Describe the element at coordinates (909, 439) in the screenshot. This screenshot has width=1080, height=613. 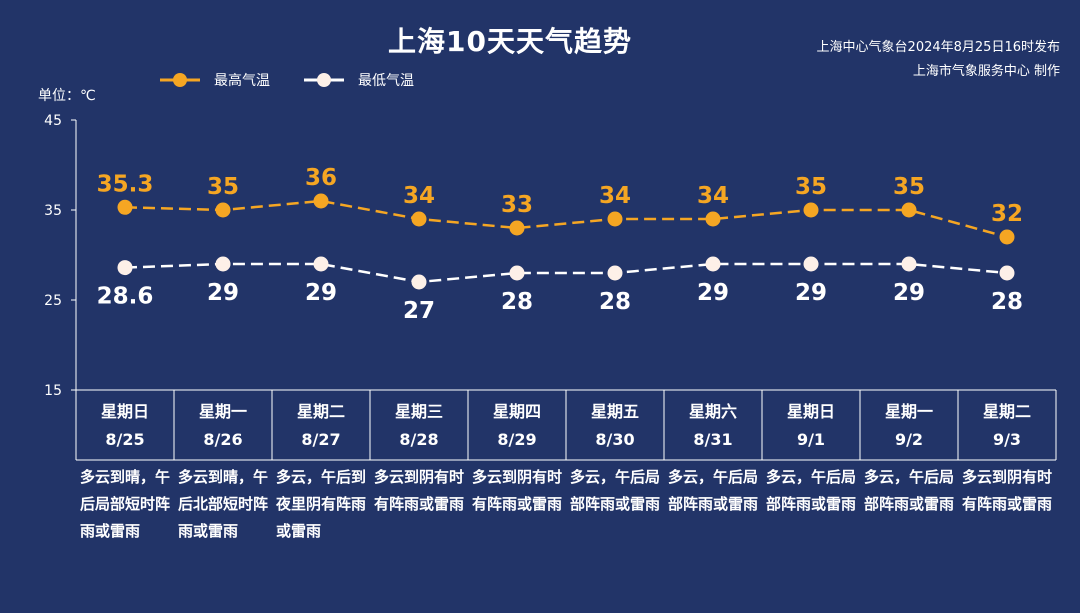
I see `date-label: 9/2` at that location.